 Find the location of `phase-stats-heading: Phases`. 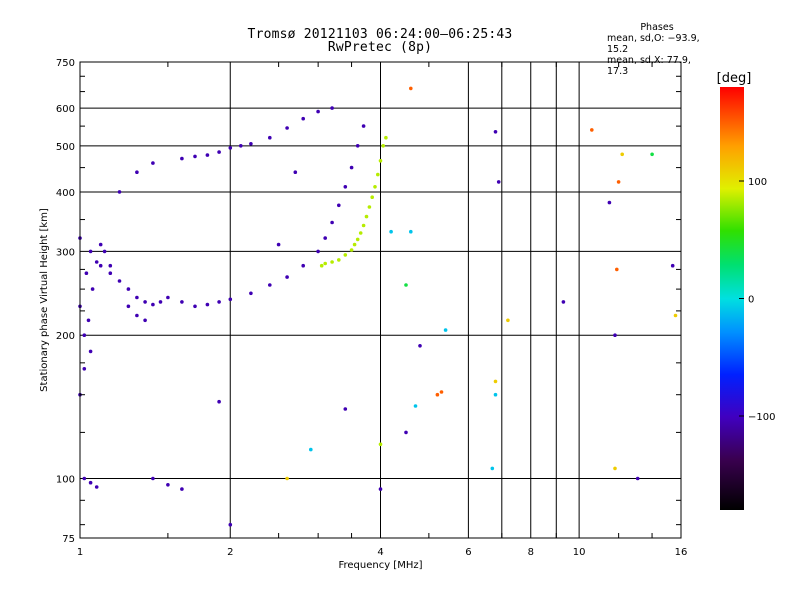

phase-stats-heading: Phases is located at coordinates (657, 27).